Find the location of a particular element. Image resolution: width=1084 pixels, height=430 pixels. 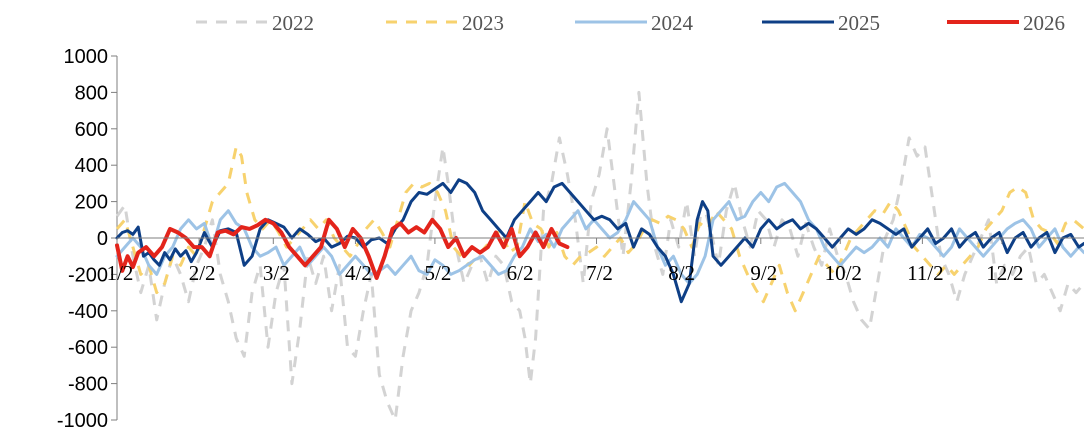

y-tick-label: 400 is located at coordinates (91, 166).